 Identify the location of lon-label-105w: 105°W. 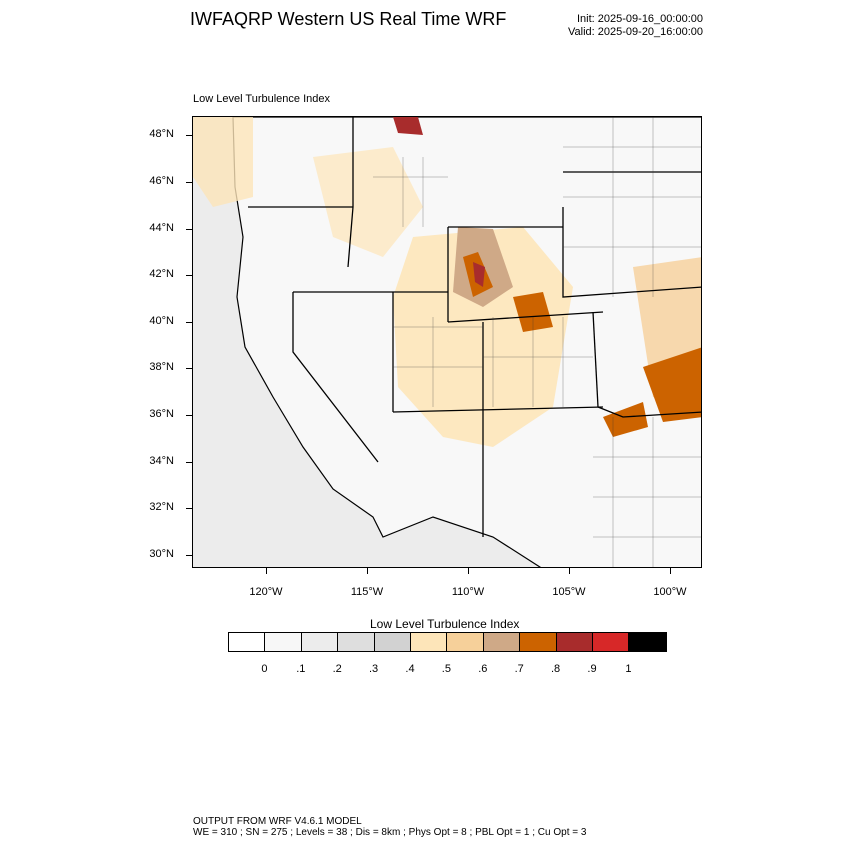
(569, 592).